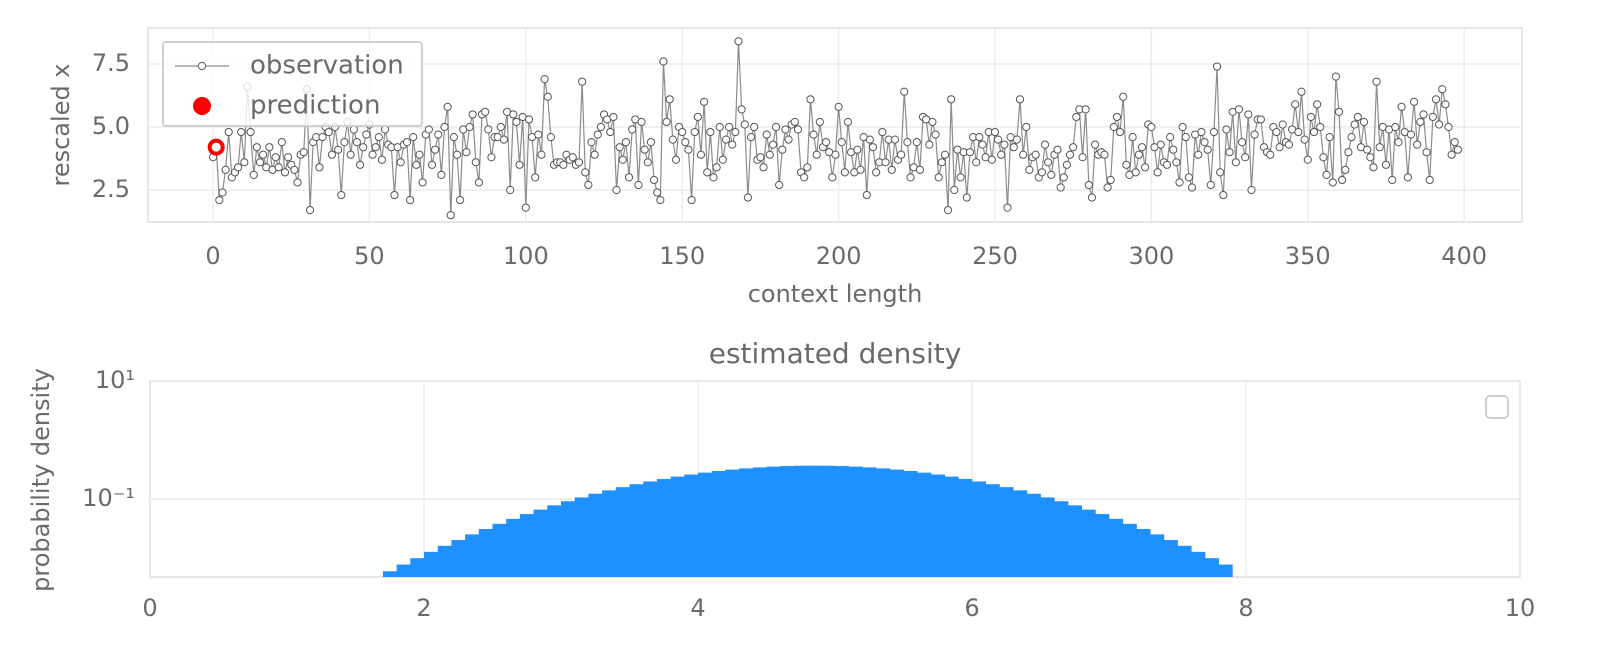 The height and width of the screenshot is (666, 1600). What do you see at coordinates (835, 353) in the screenshot?
I see `chart-title: estimated density` at bounding box center [835, 353].